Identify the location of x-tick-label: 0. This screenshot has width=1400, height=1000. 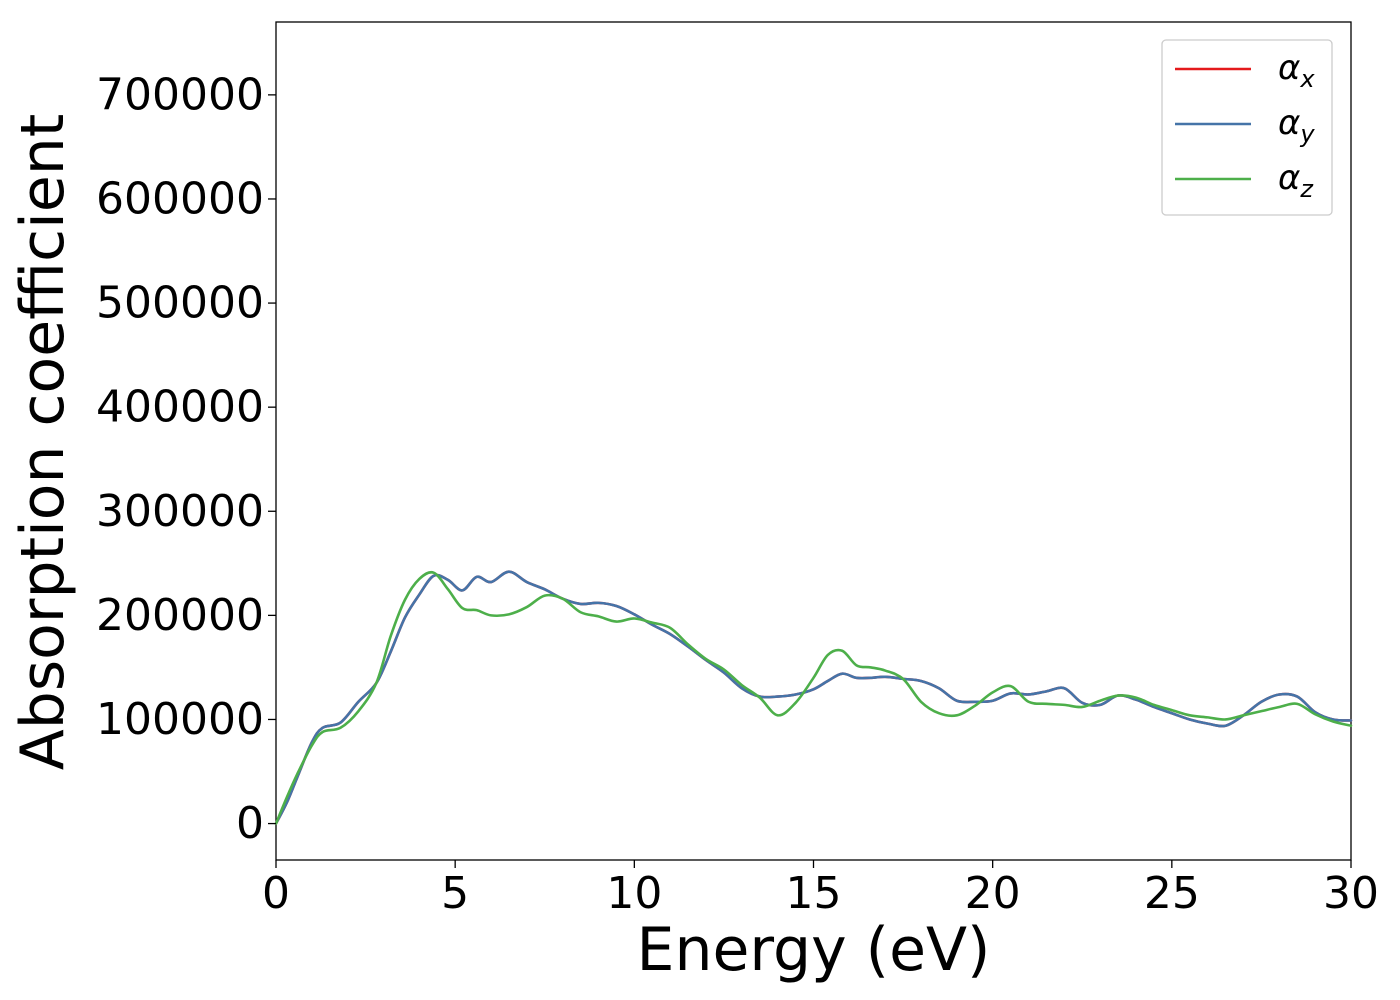
(276, 893).